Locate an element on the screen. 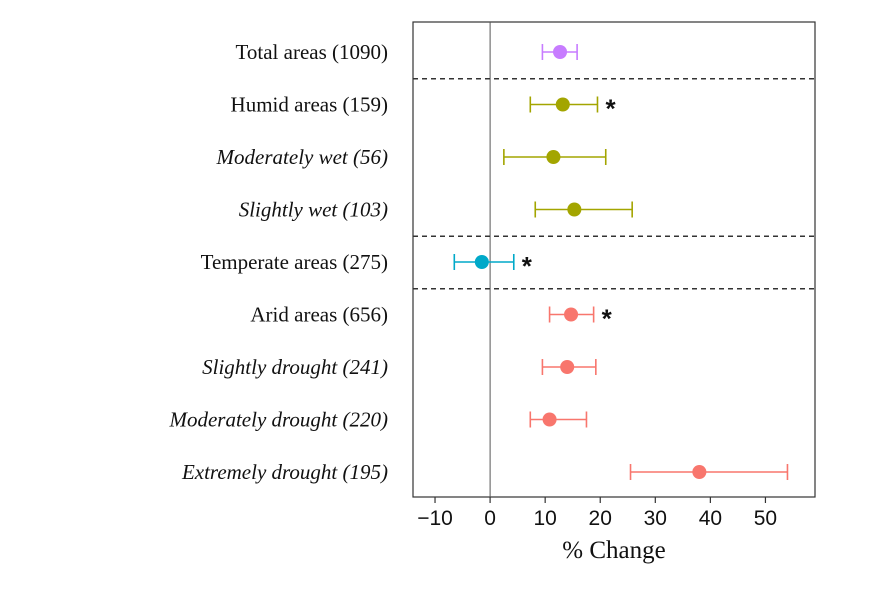  x-axis-label: % Change is located at coordinates (613, 550).